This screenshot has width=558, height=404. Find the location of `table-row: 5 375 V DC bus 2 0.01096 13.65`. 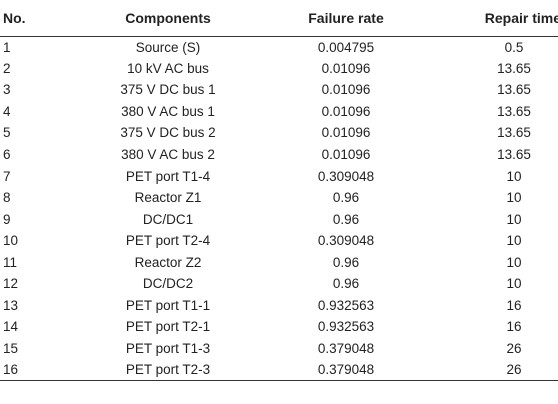

table-row: 5 375 V DC bus 2 0.01096 13.65 is located at coordinates (279, 133).